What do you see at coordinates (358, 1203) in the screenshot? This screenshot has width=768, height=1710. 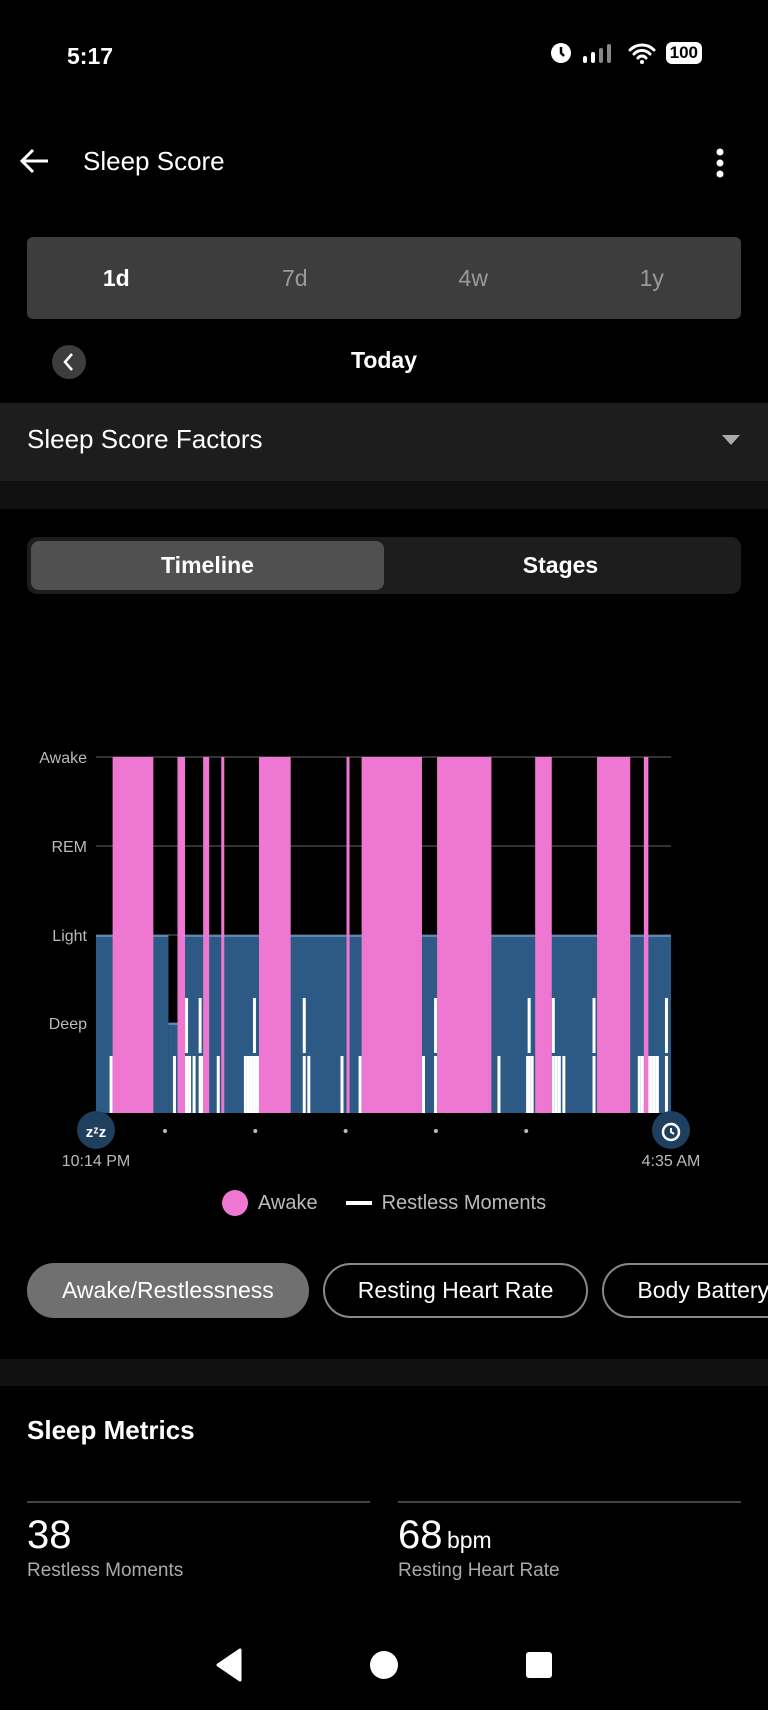 I see `legend-restless-swatch` at bounding box center [358, 1203].